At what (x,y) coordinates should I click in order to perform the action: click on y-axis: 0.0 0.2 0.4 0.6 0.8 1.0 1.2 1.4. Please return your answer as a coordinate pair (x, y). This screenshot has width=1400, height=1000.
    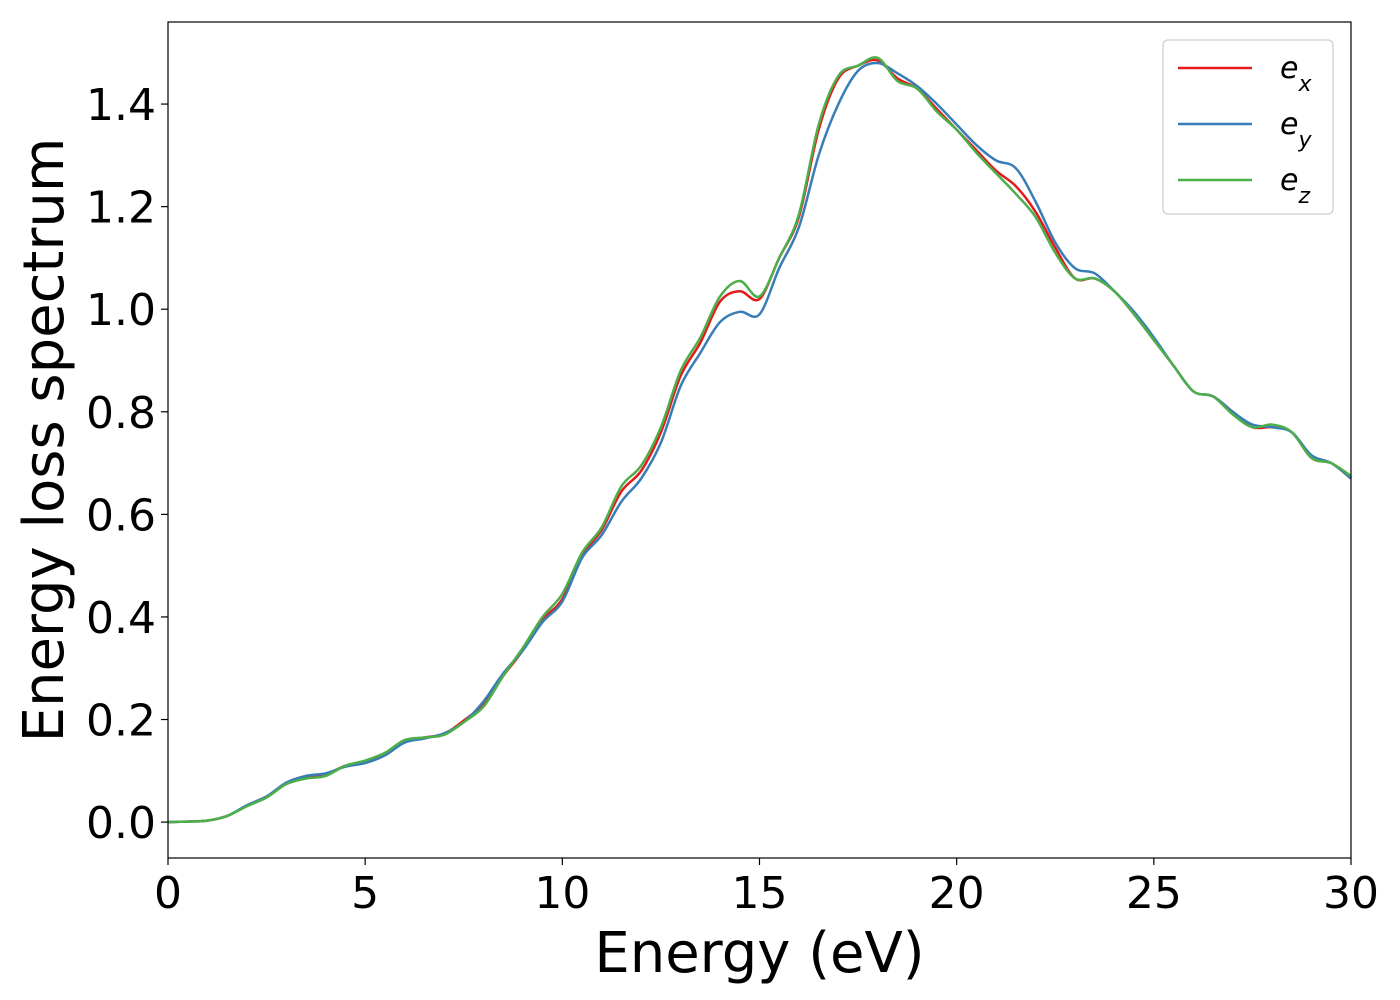
    Looking at the image, I should click on (127, 464).